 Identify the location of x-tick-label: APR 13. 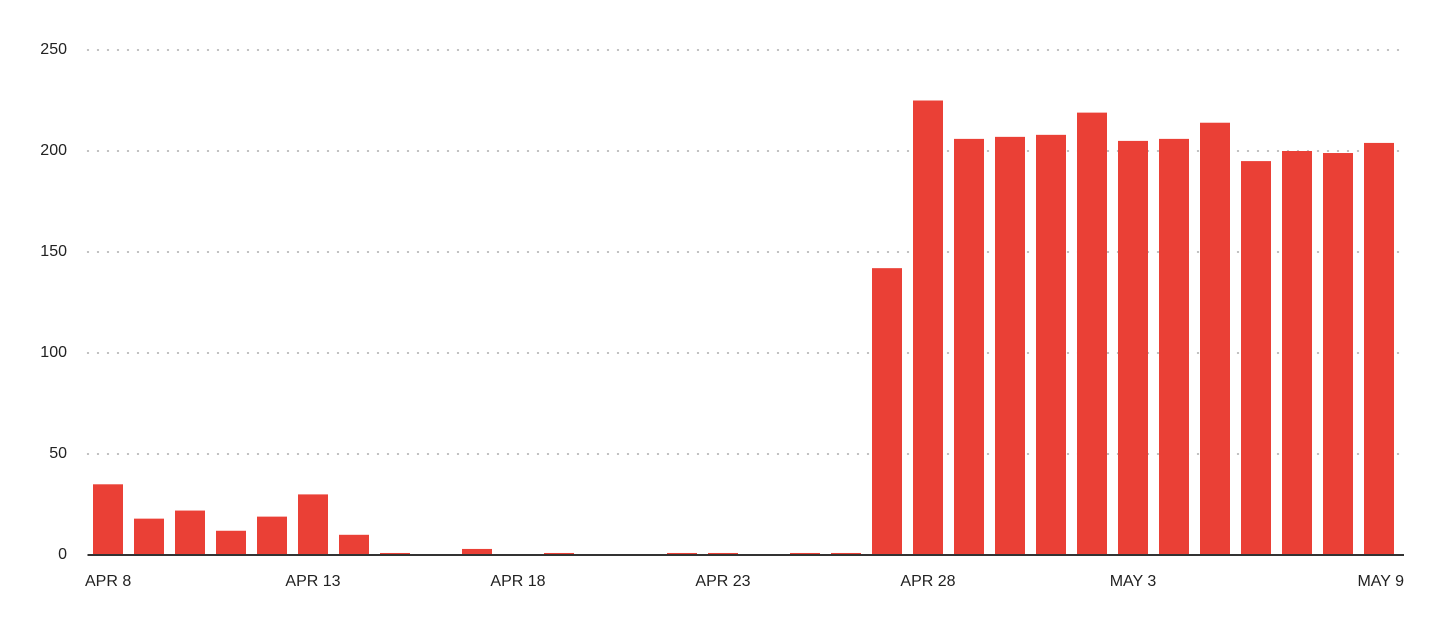
(312, 581).